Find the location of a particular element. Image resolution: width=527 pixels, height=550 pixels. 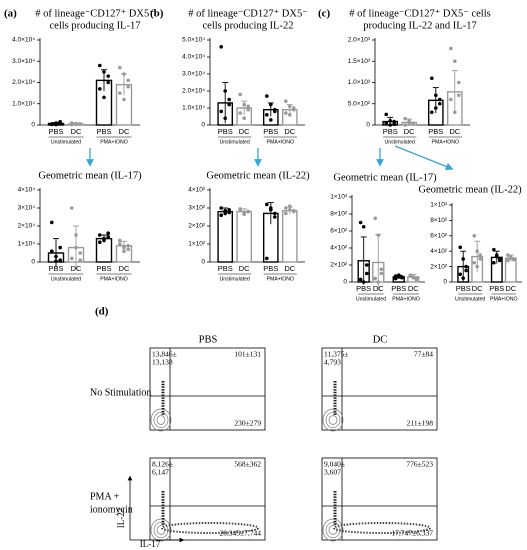

y-axis-label: IL-22 is located at coordinates (121, 518).